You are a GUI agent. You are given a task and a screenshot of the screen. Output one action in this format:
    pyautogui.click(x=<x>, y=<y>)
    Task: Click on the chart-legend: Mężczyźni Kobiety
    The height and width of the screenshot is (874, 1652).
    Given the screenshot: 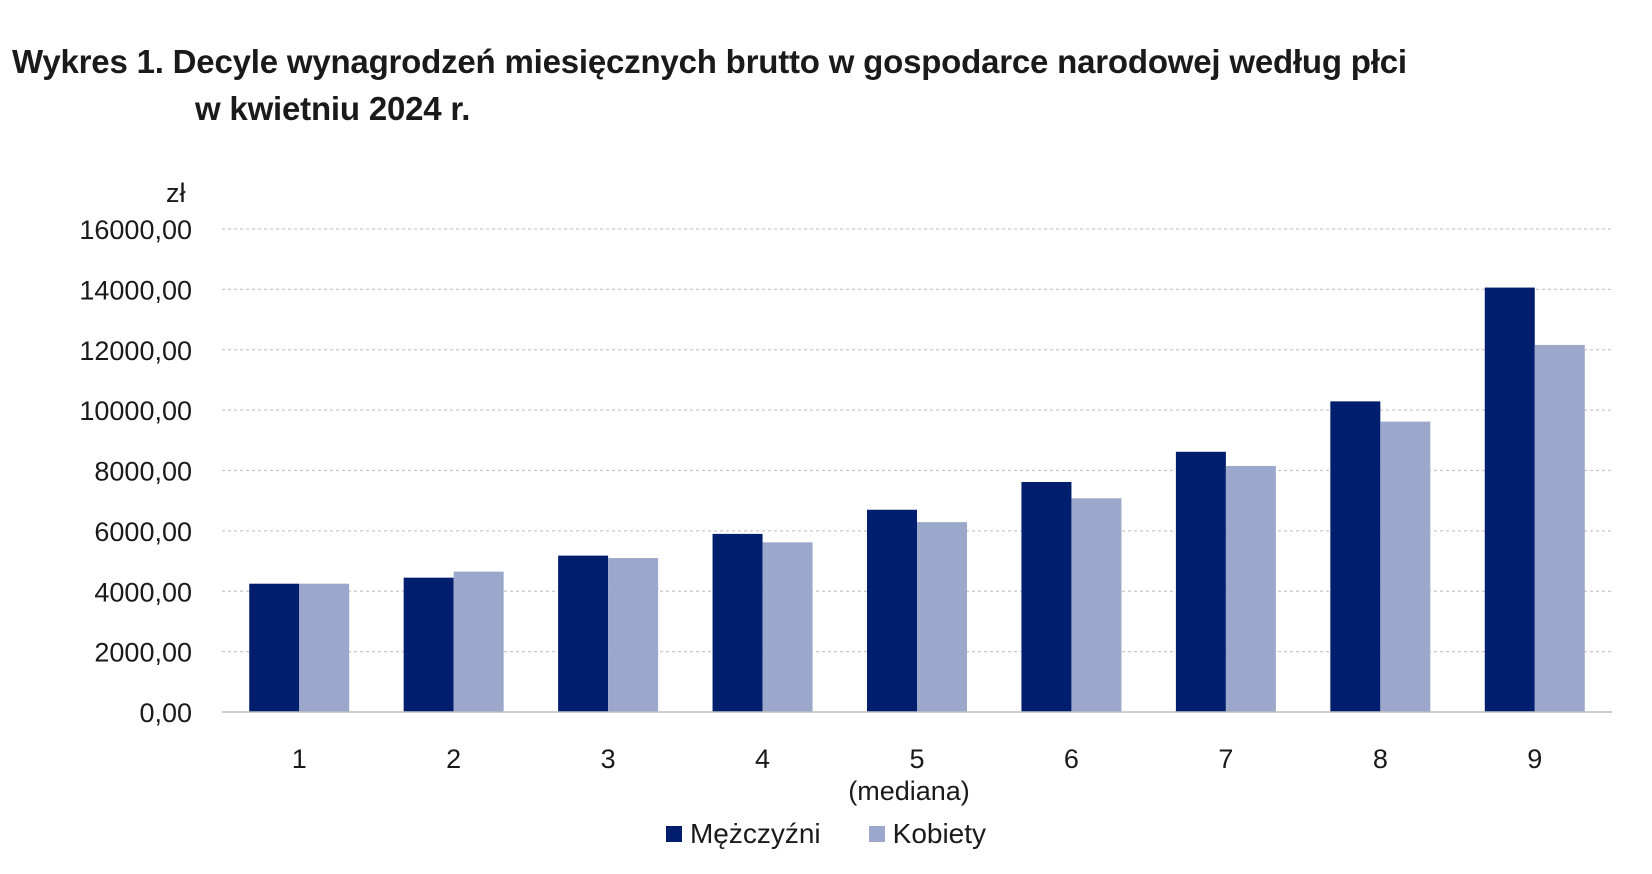 What is the action you would take?
    pyautogui.click(x=826, y=834)
    